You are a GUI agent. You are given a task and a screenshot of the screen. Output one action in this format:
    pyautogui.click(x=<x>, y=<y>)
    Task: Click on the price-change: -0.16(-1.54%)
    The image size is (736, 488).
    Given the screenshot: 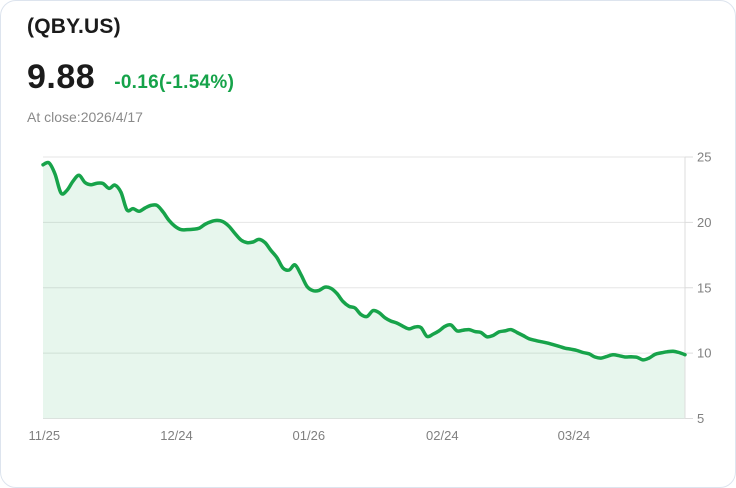 What is the action you would take?
    pyautogui.click(x=174, y=82)
    